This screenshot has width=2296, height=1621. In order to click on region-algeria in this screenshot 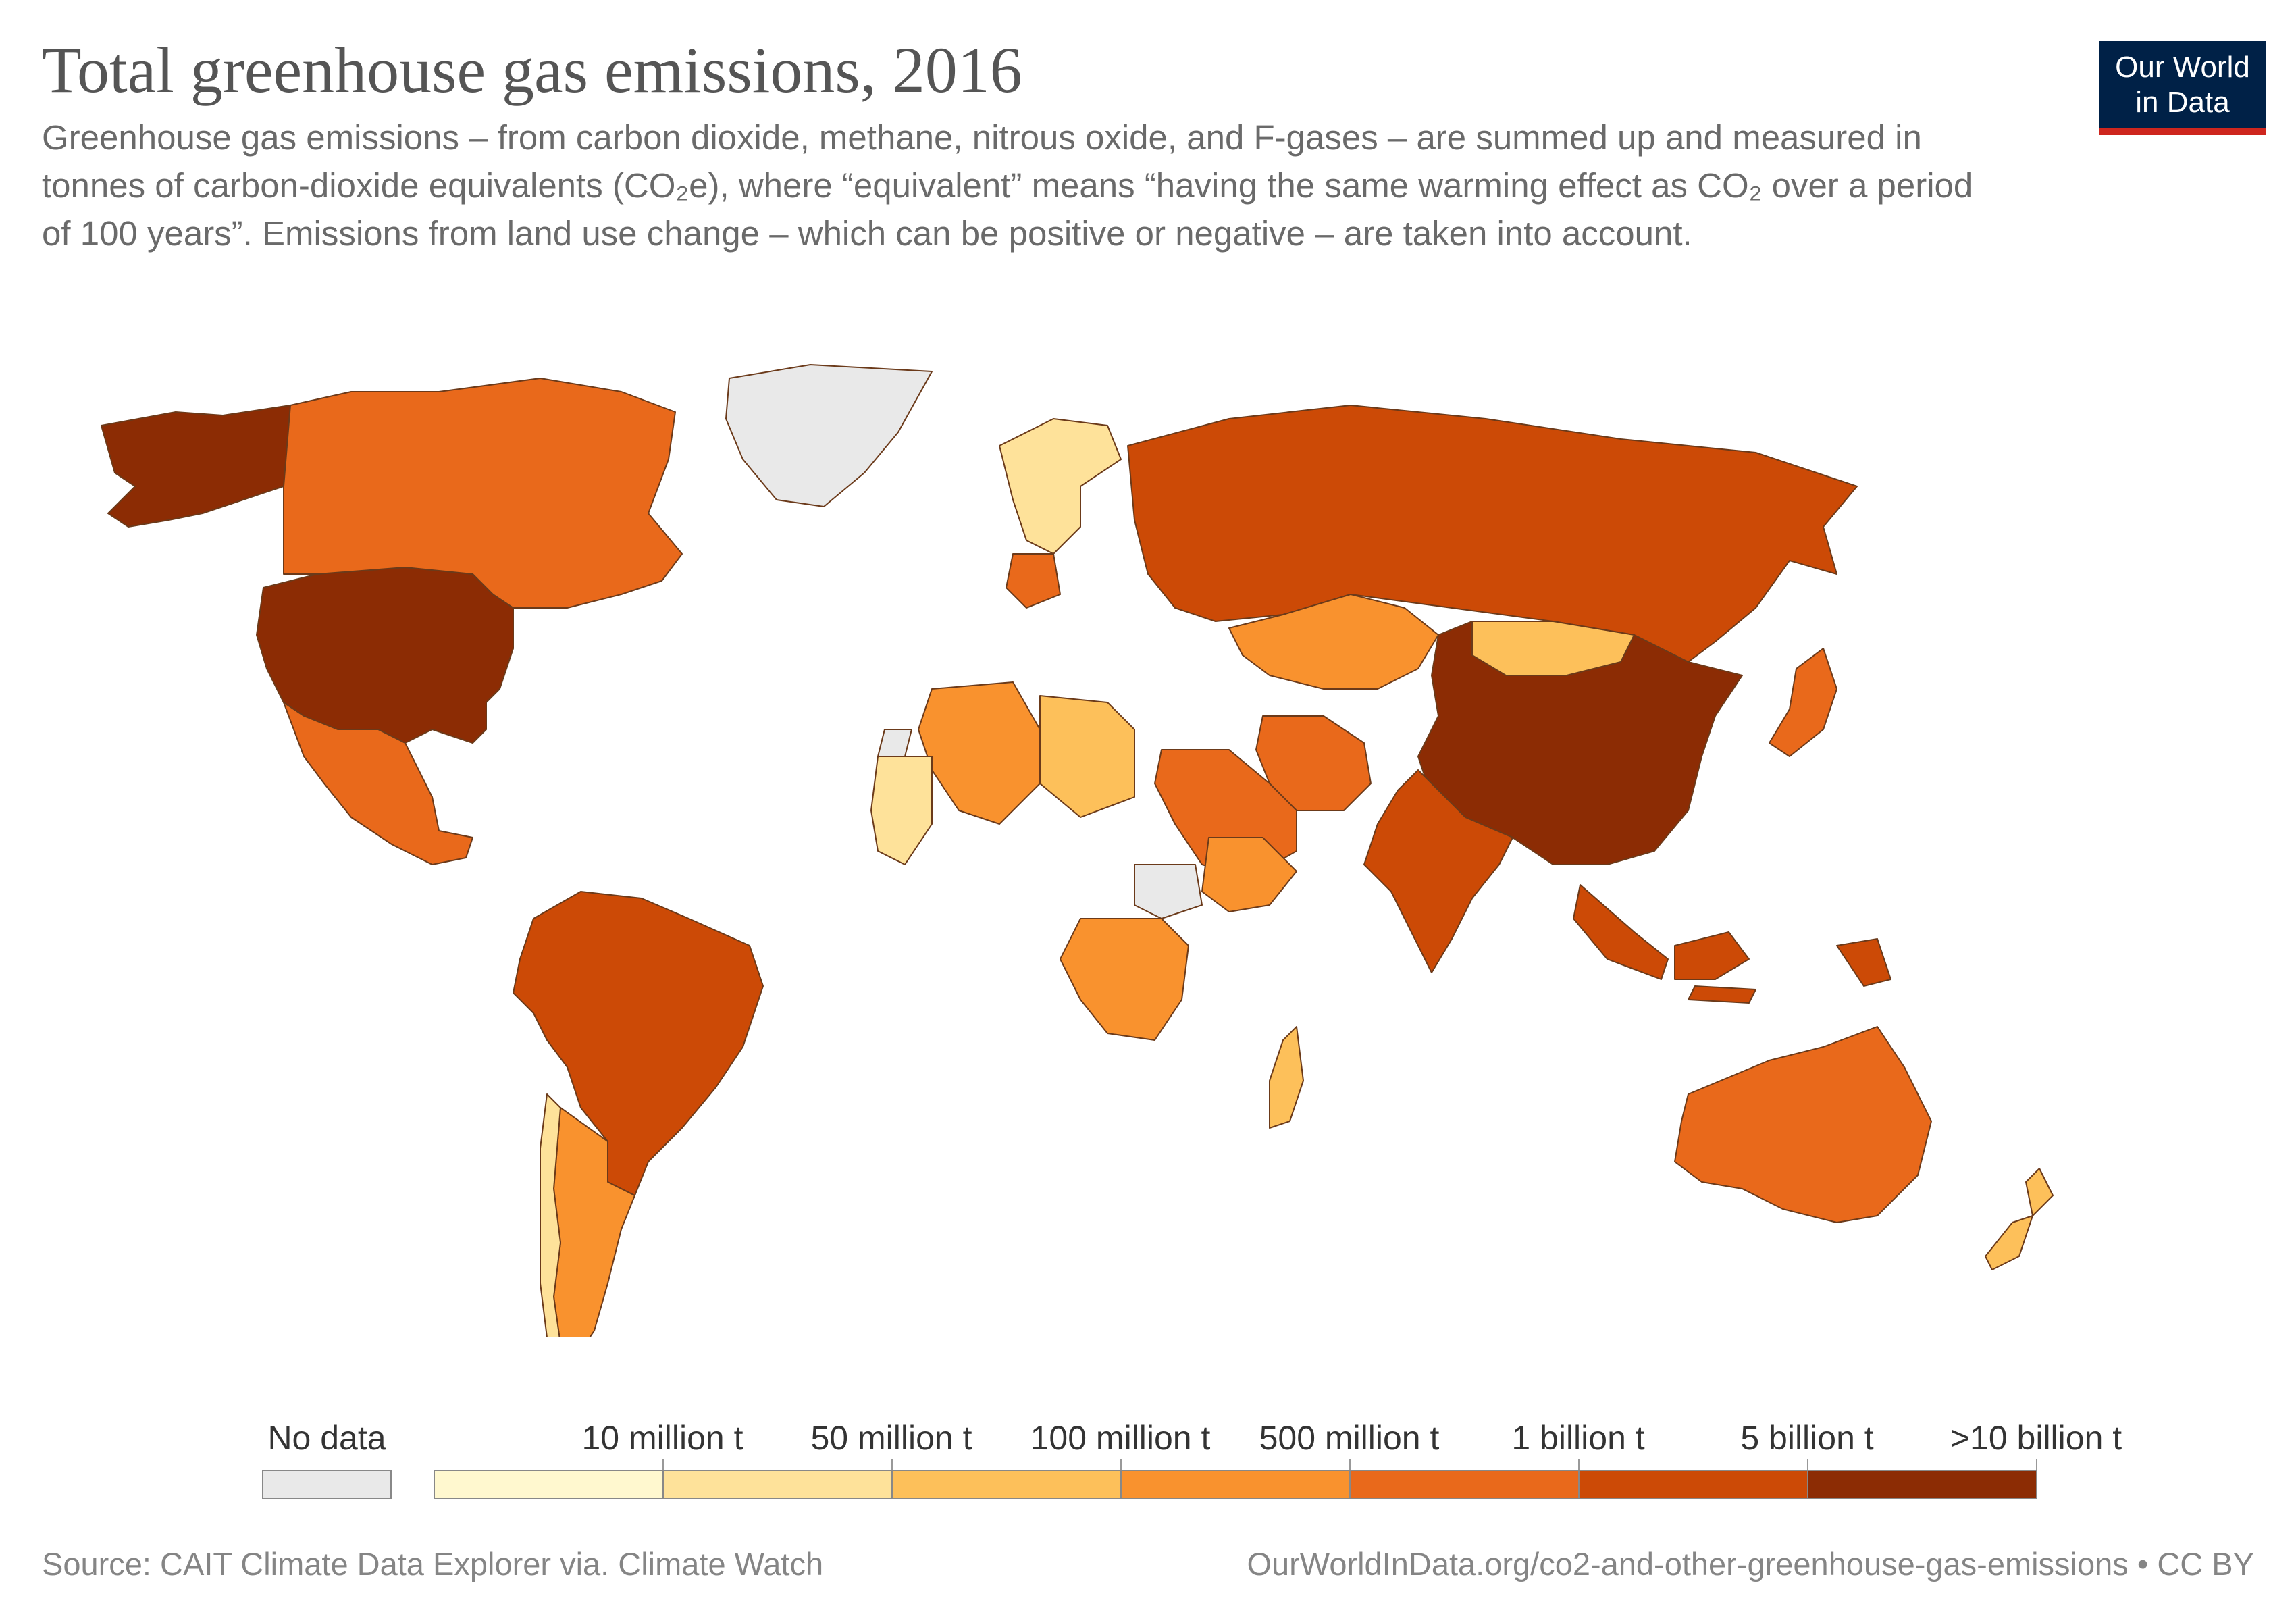, I will do `click(980, 753)`.